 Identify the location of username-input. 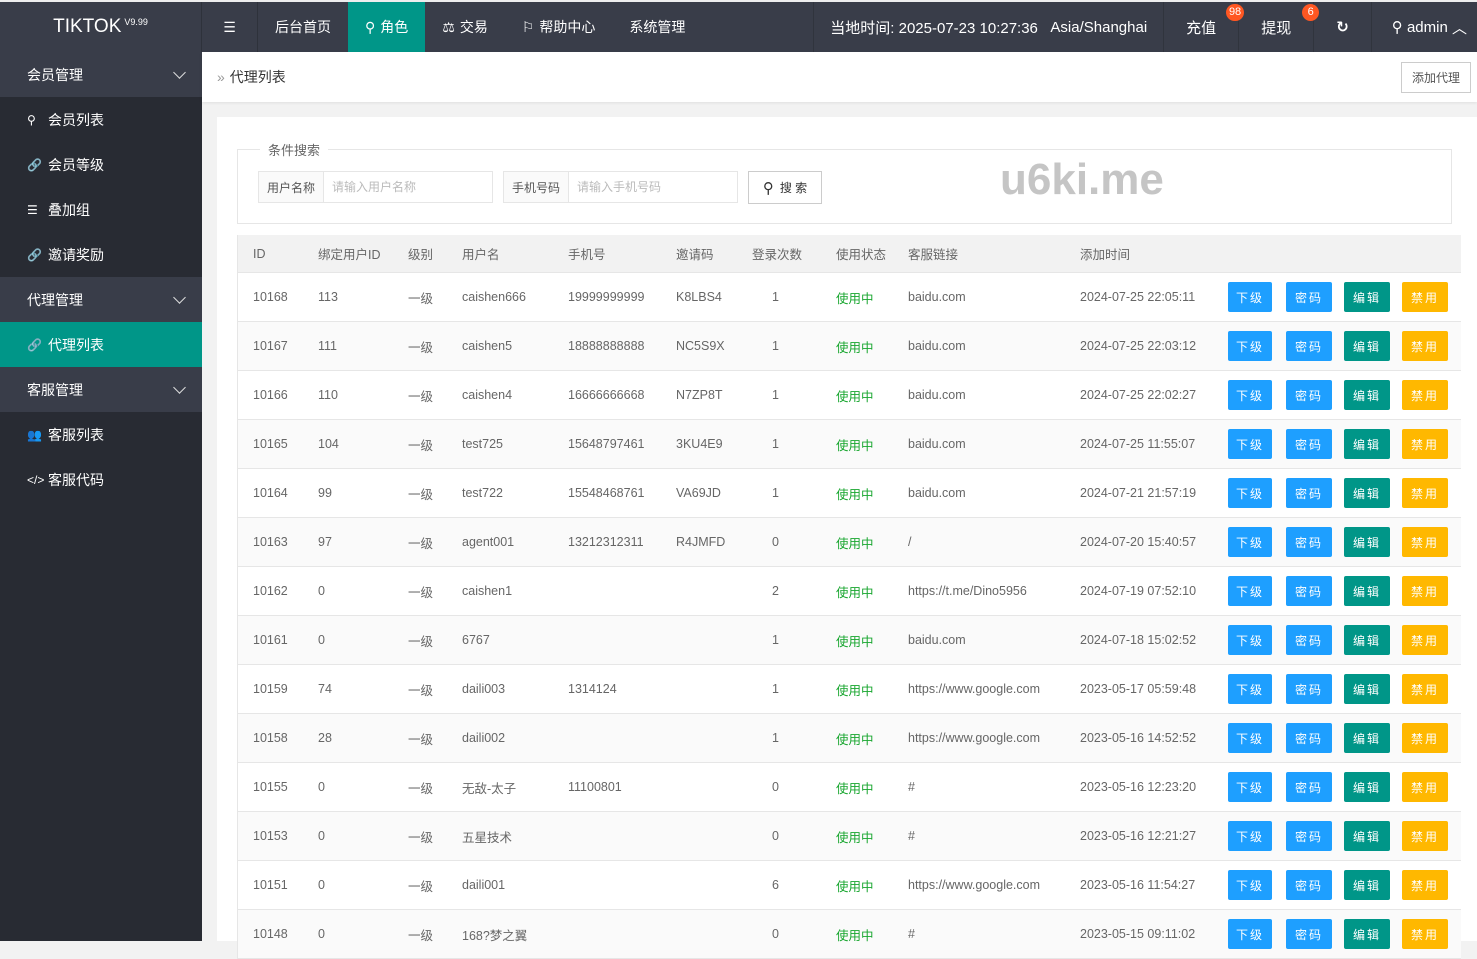
(407, 187).